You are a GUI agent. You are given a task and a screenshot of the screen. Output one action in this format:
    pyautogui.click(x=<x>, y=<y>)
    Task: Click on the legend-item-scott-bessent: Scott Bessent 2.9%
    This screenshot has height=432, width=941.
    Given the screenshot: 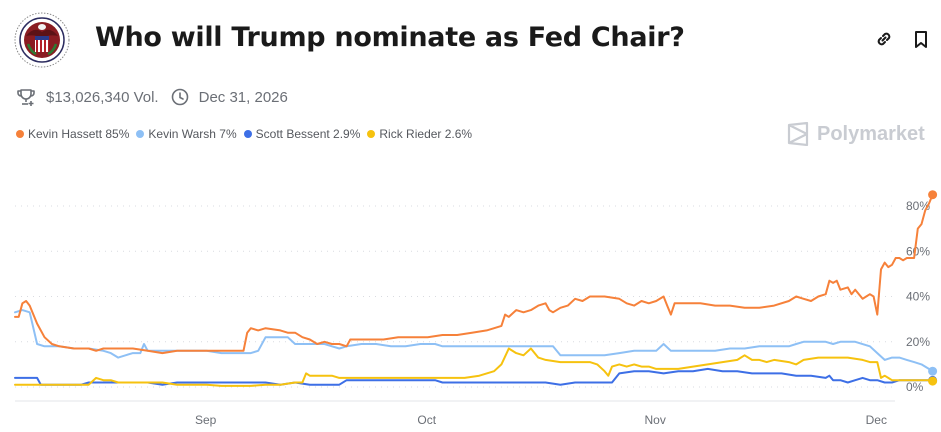 What is the action you would take?
    pyautogui.click(x=302, y=134)
    